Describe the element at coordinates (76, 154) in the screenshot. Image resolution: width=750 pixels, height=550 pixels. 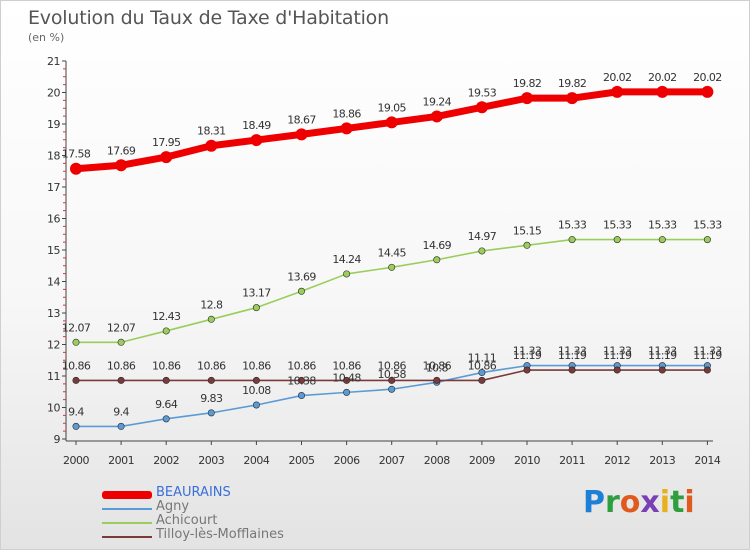
I see `data-label: 17.58` at that location.